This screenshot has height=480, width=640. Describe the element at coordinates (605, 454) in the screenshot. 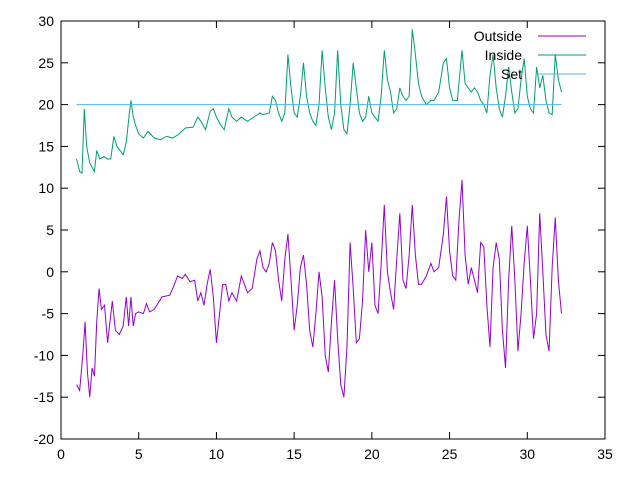

I see `x-tick-label: 35` at that location.